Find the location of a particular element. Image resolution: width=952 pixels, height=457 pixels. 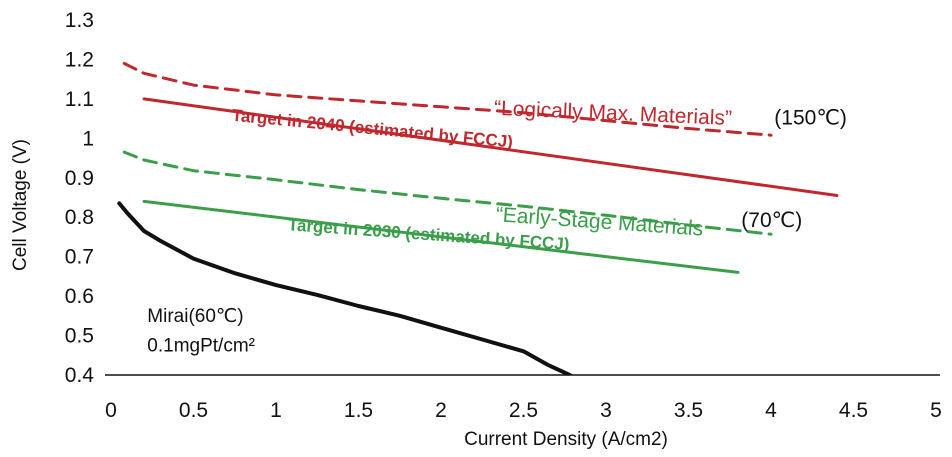

annotation-label-7: Mirai(60℃) is located at coordinates (195, 316).